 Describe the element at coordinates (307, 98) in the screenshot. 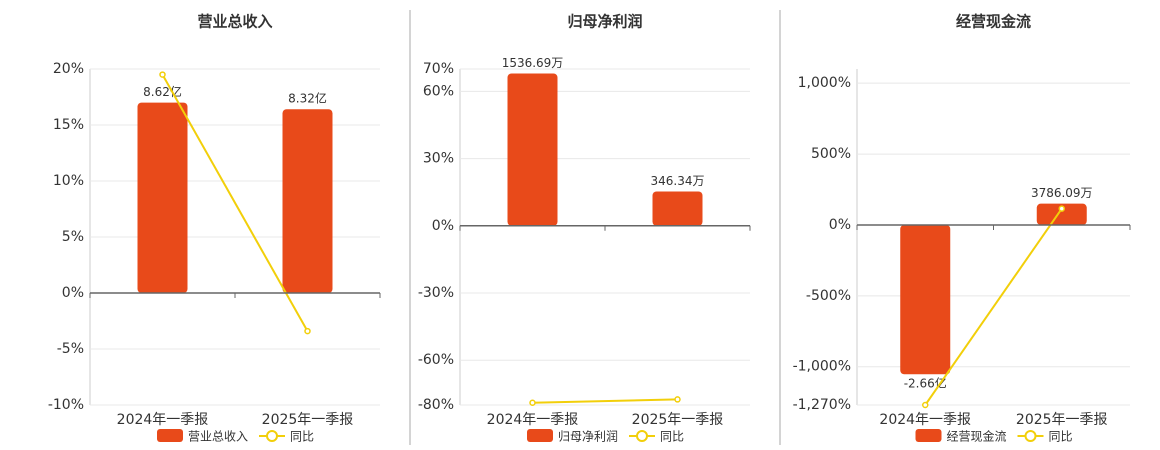

I see `value-label: 8.32亿` at that location.